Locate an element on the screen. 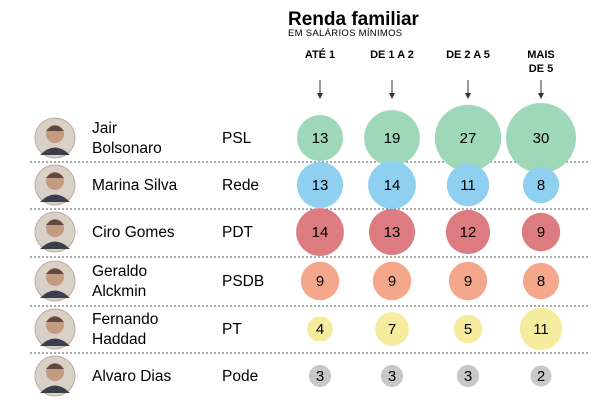 The width and height of the screenshot is (594, 420). bubble-value: 27 is located at coordinates (468, 138).